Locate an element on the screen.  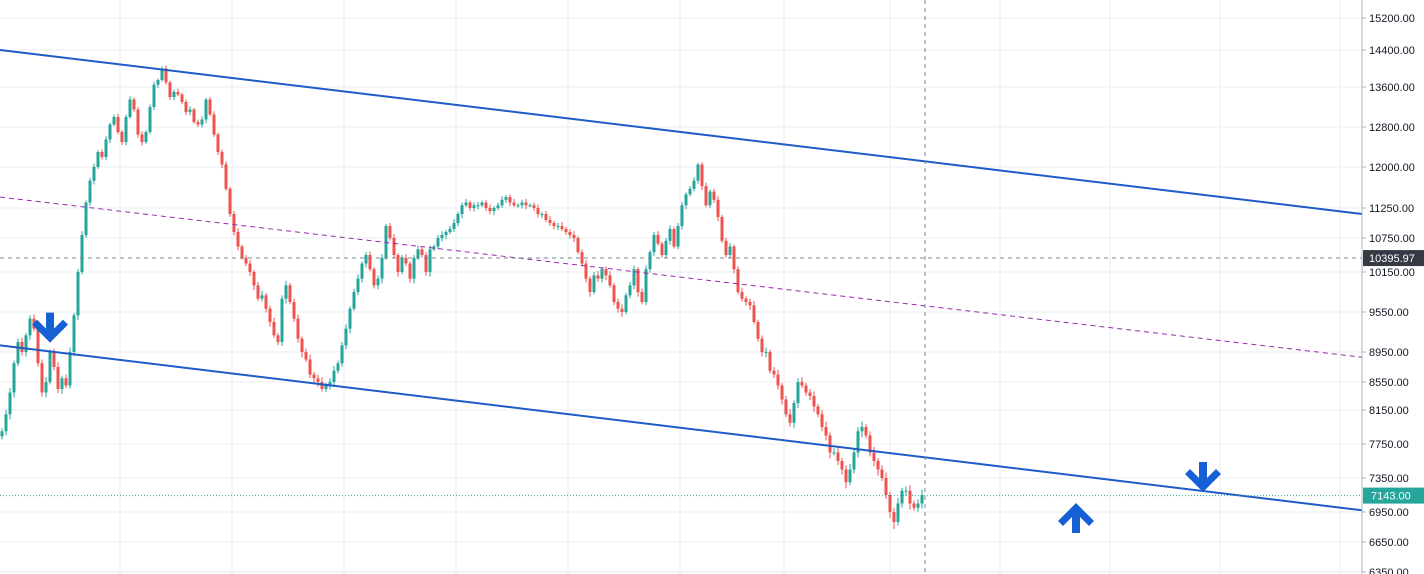
tick-label: 12800.00 is located at coordinates (1392, 128).